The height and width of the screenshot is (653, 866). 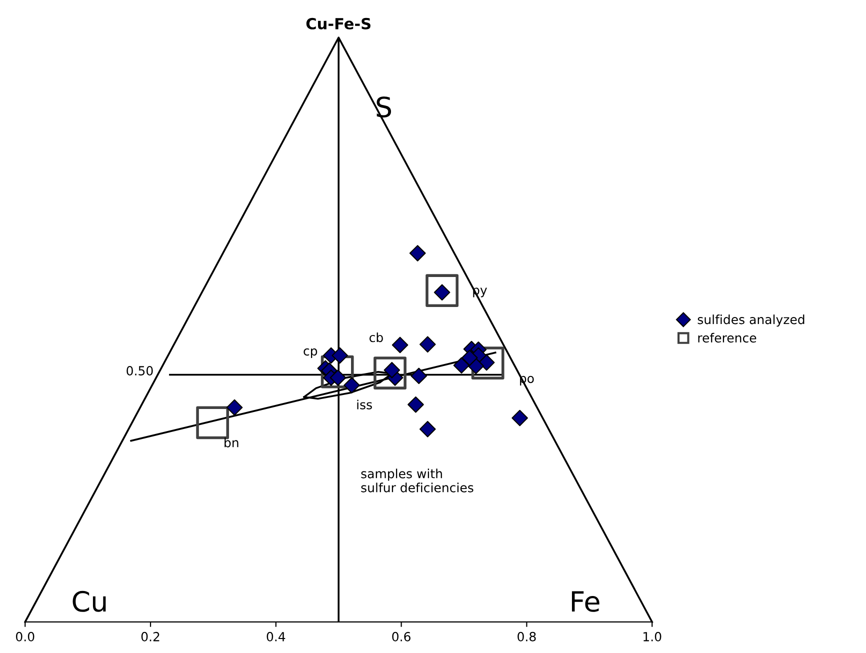 I want to click on annotation: bn, so click(x=231, y=443).